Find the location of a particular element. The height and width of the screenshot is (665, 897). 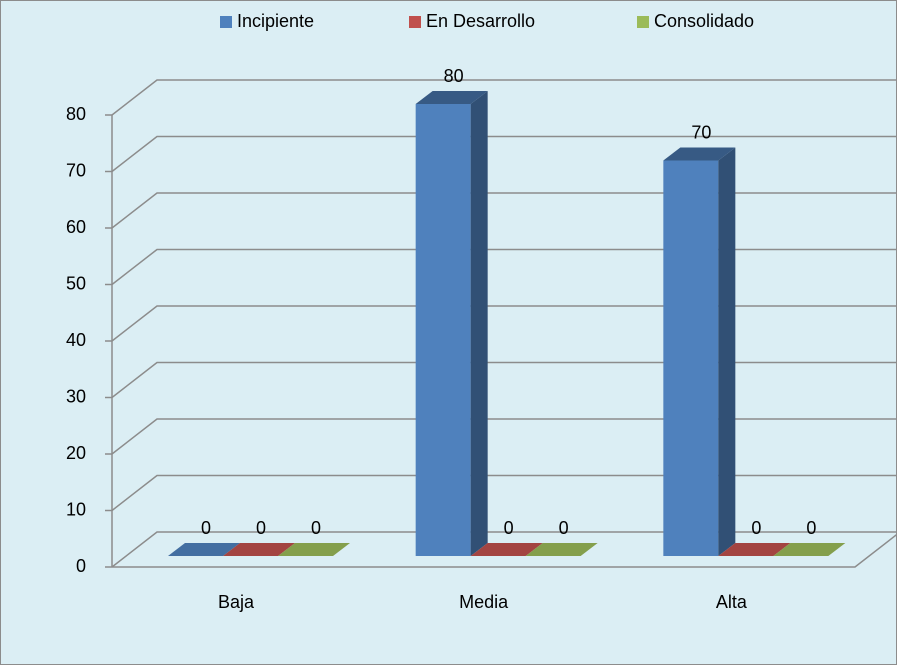

y-tick-label: 40 is located at coordinates (76, 340).